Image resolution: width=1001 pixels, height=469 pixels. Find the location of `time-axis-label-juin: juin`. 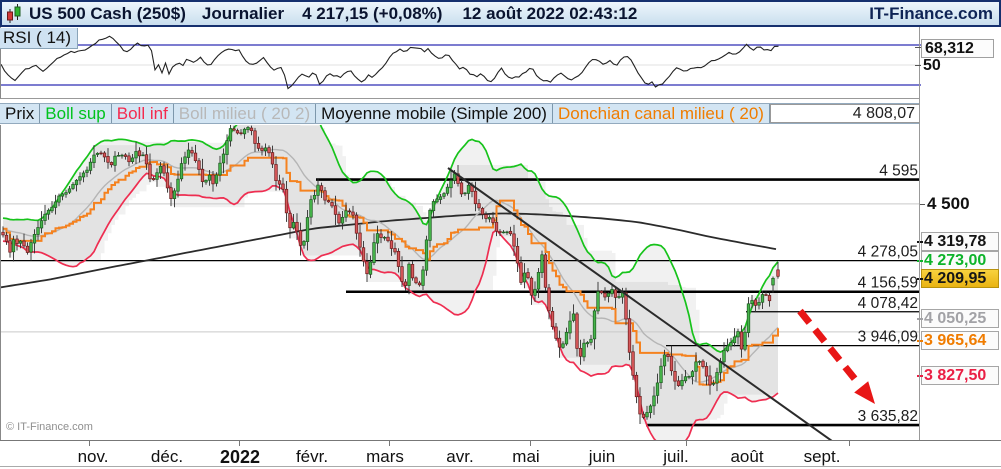

time-axis-label-juin: juin is located at coordinates (602, 456).